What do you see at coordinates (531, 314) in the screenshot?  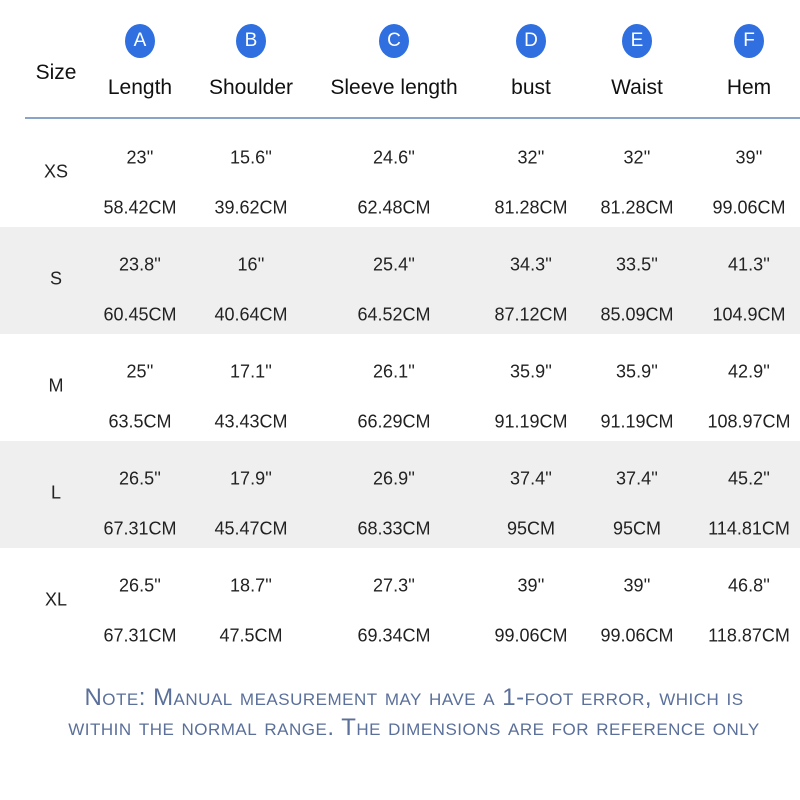 I see `cm-value: 87.12CM` at bounding box center [531, 314].